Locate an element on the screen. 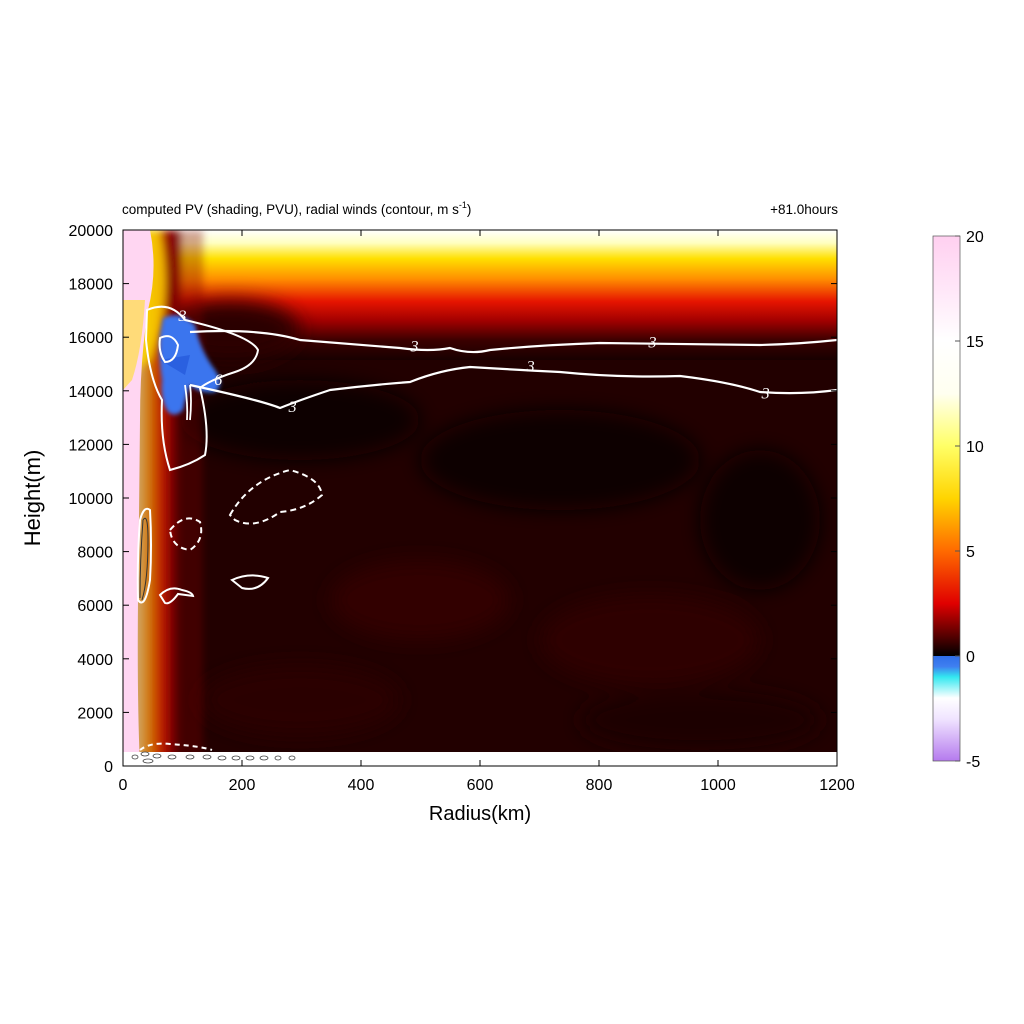 This screenshot has height=1024, width=1024. contour-3-upper is located at coordinates (513, 341).